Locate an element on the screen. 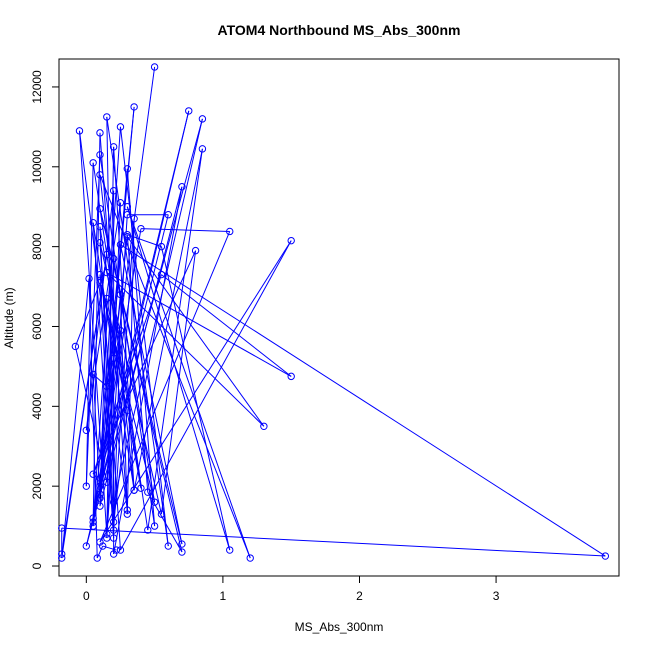  y-tick-label: 0 is located at coordinates (37, 565).